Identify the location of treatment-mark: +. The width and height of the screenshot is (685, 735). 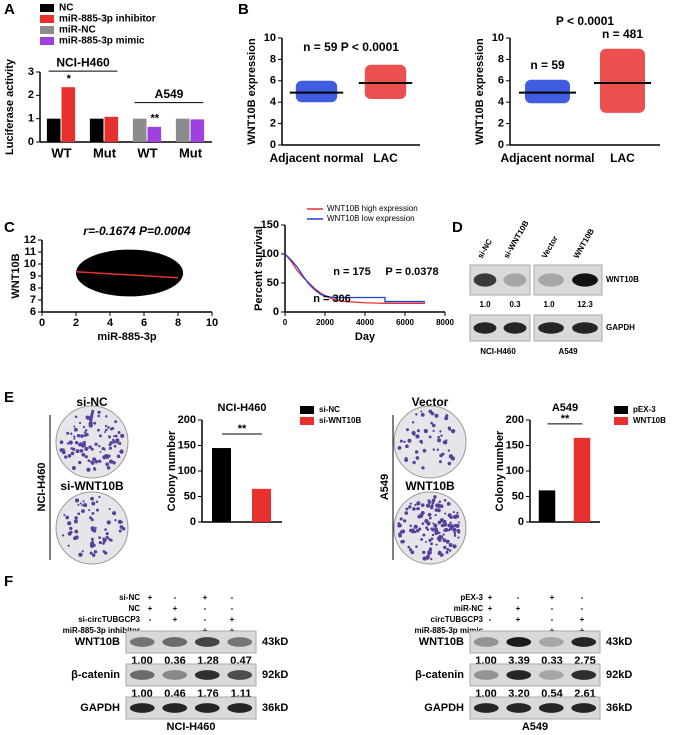
(150, 608).